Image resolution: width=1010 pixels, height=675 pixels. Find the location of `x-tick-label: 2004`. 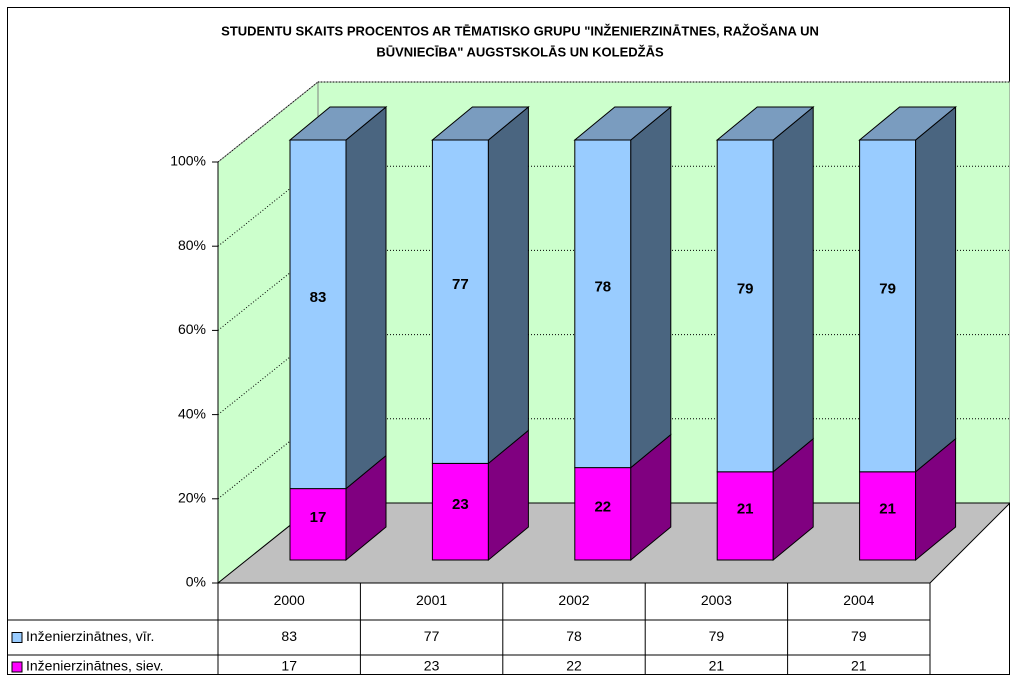

x-tick-label: 2004 is located at coordinates (858, 600).